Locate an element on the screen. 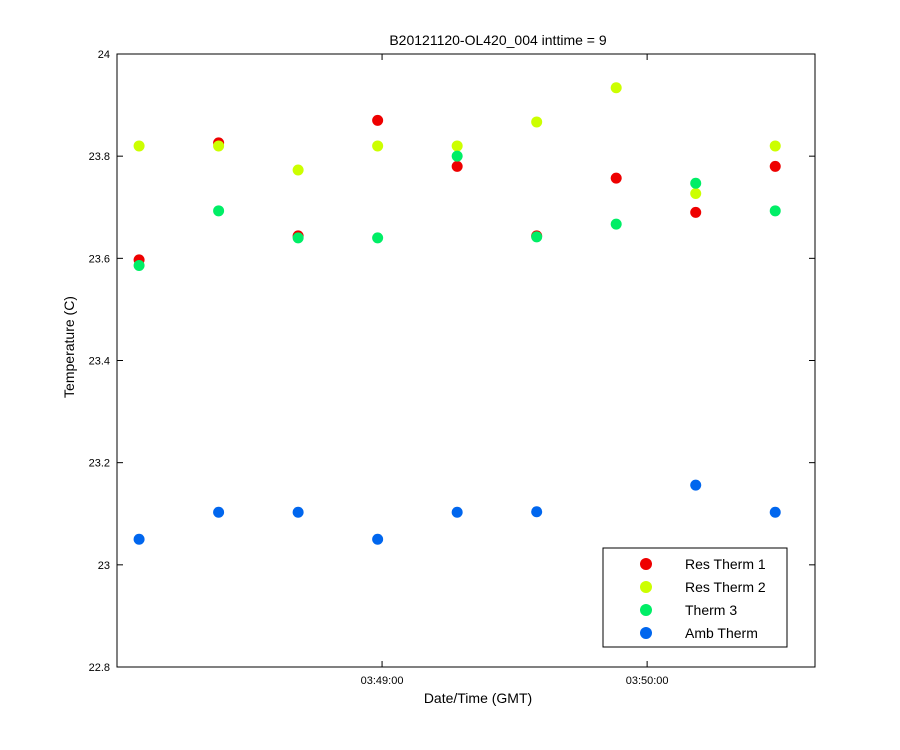 Image resolution: width=900 pixels, height=750 pixels. y-tick-label: 23.2 is located at coordinates (99, 464).